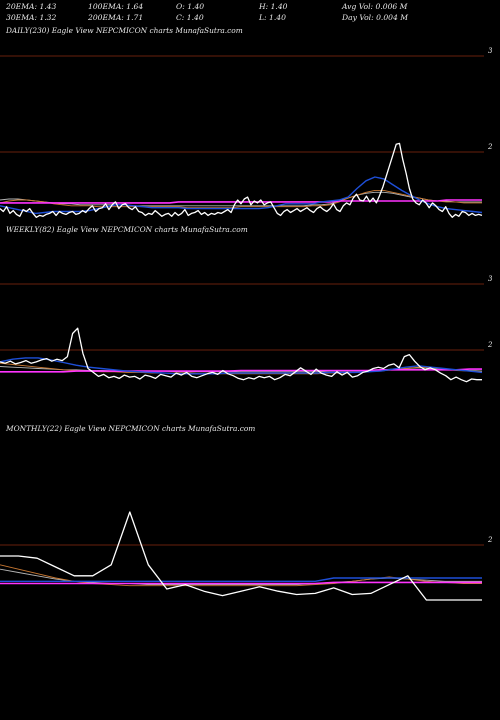 The width and height of the screenshot is (500, 720). I want to click on header-avg-vol: Avg Vol: 0.006 M, so click(375, 6).